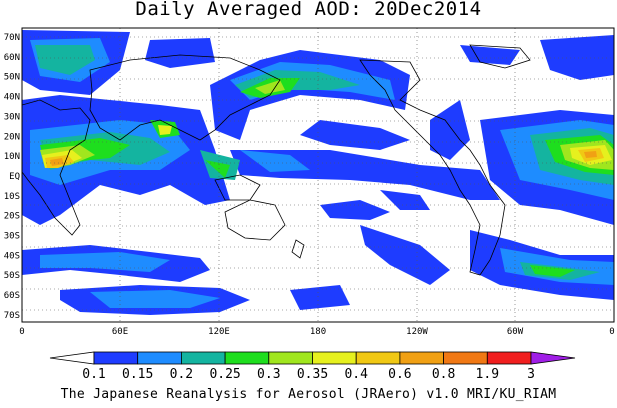 The width and height of the screenshot is (617, 408). What do you see at coordinates (219, 332) in the screenshot?
I see `lon-label: 120E` at bounding box center [219, 332].